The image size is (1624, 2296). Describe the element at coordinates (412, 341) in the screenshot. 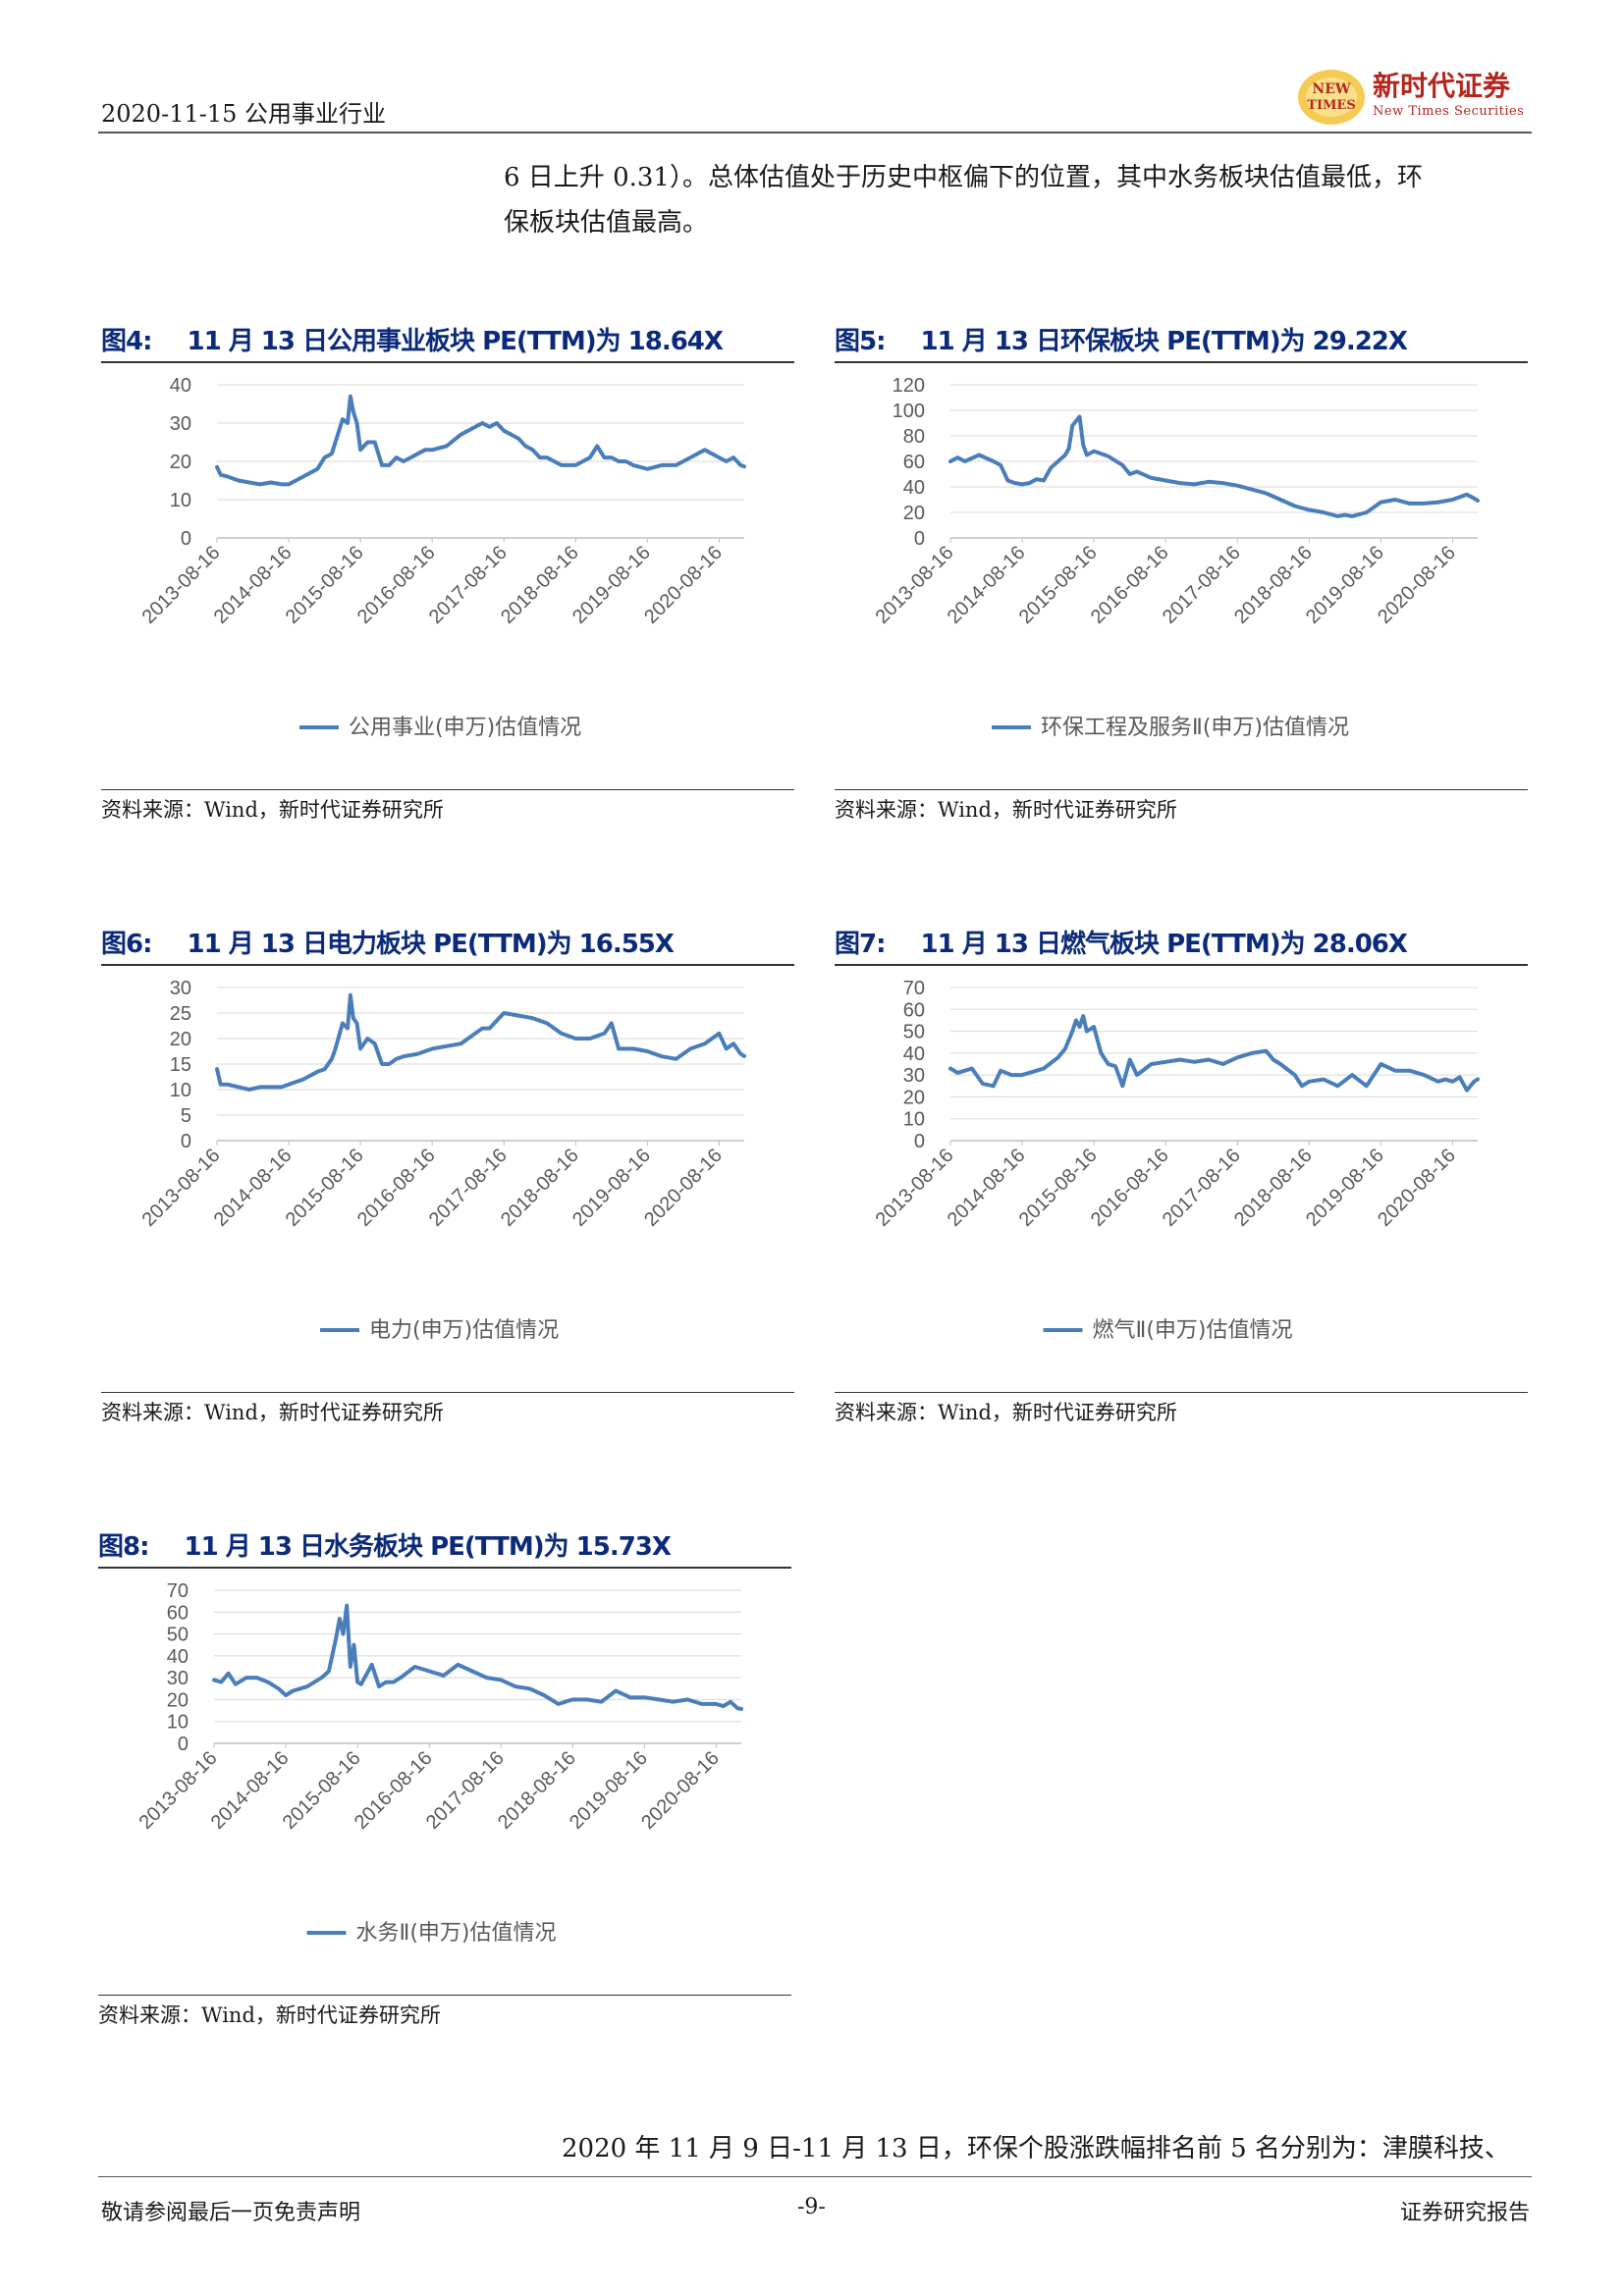

I see `figure-title: 图4: 11 月 13 日公用事业板块 PE(TTM)为 18.64X` at that location.